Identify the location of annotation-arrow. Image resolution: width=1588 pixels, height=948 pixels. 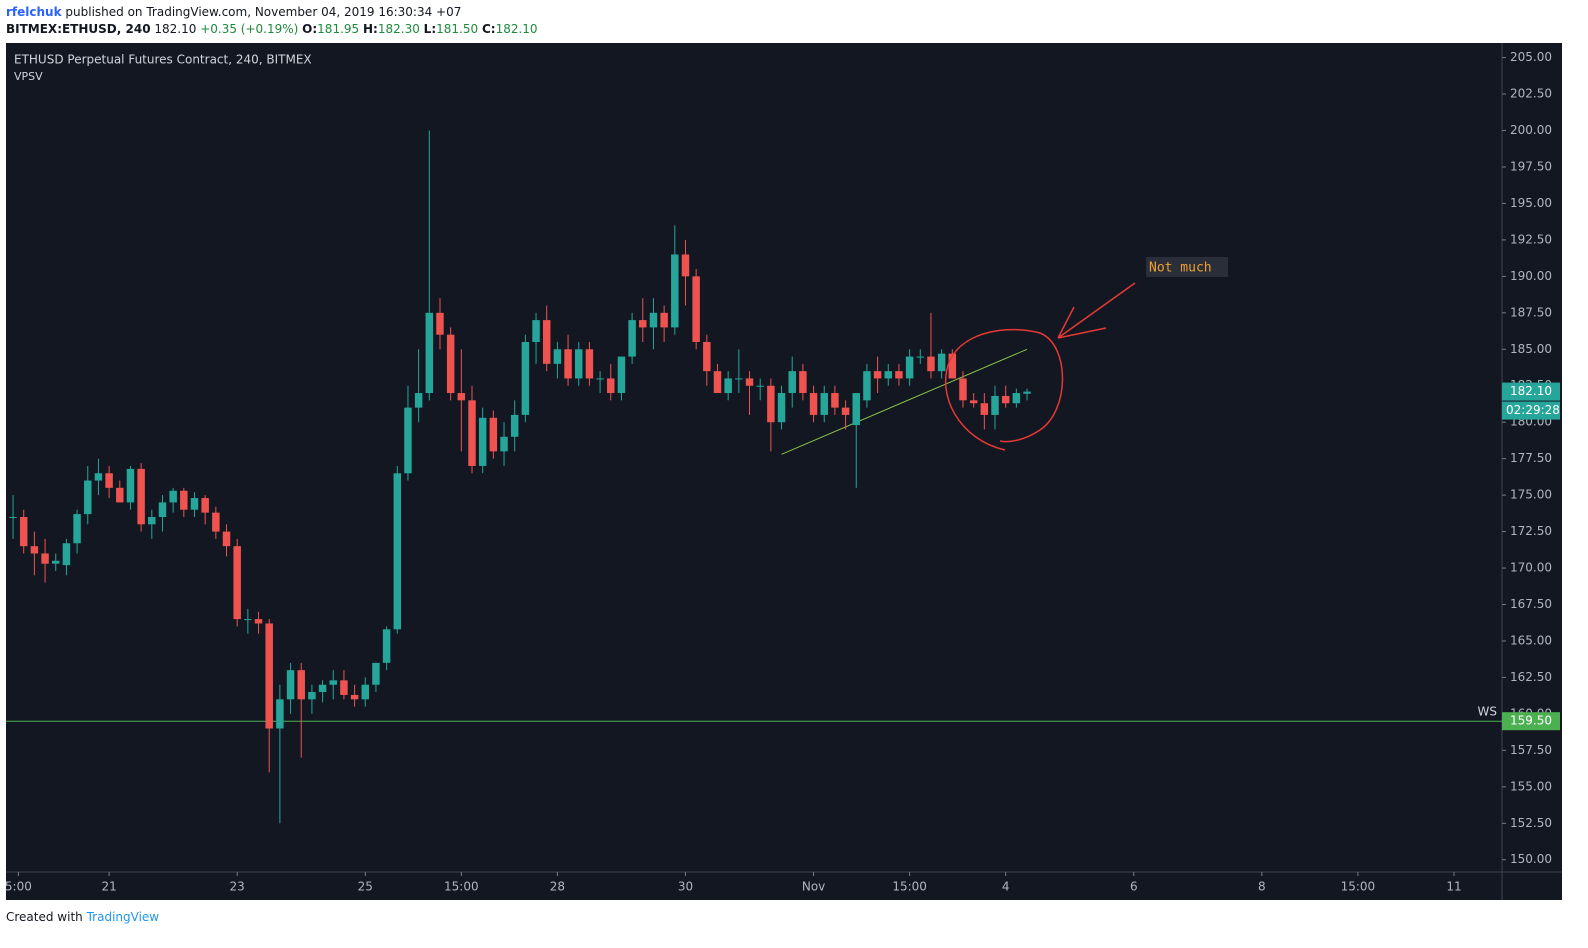
(1096, 310).